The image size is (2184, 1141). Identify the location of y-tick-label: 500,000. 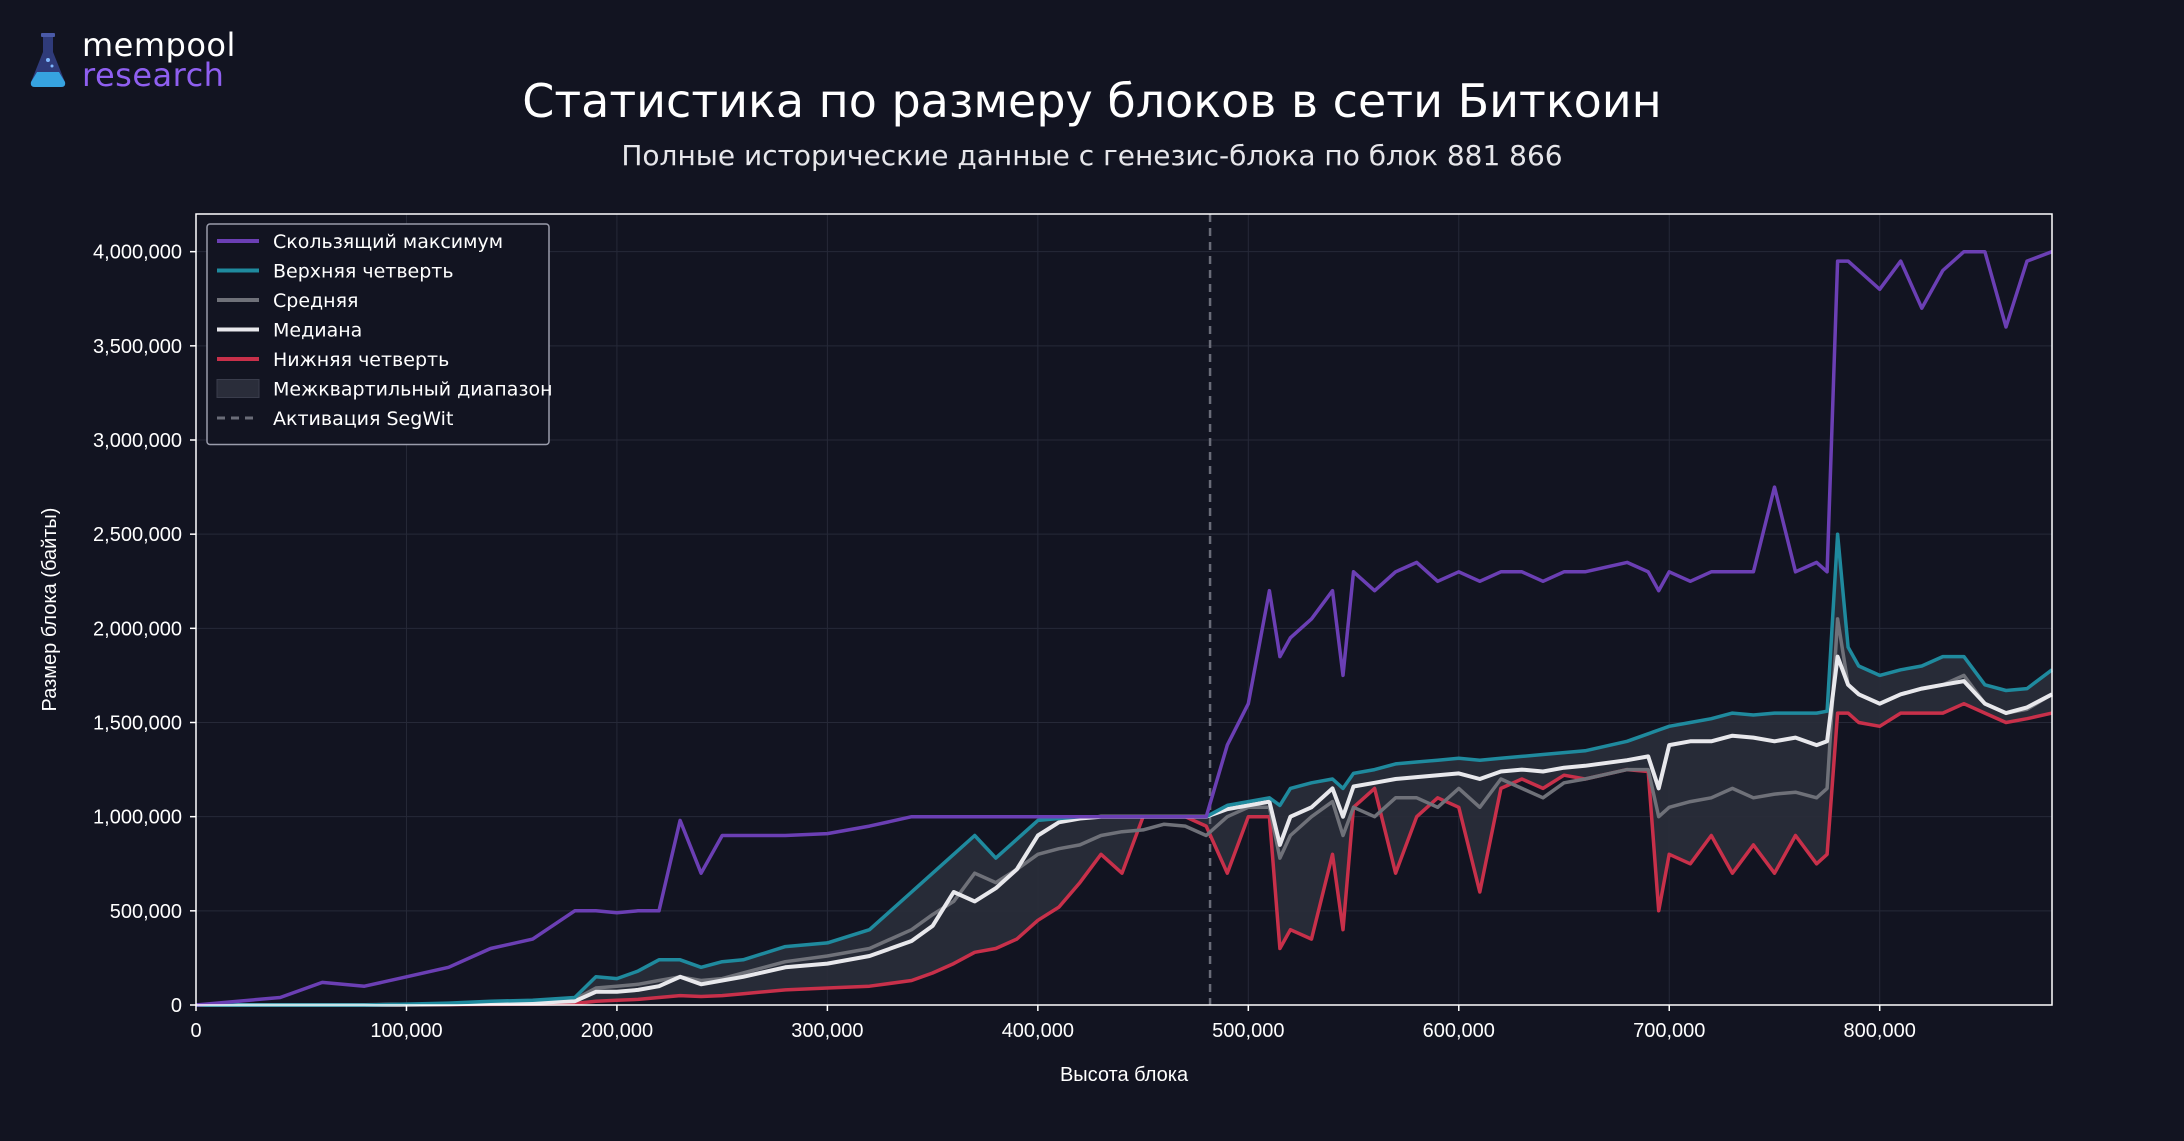
(146, 912).